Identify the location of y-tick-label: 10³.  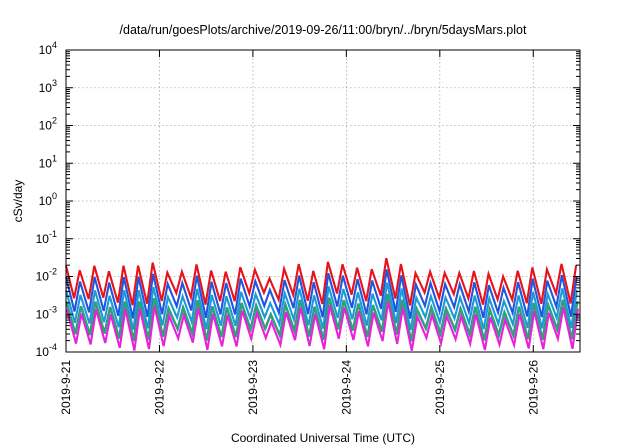
(48, 86).